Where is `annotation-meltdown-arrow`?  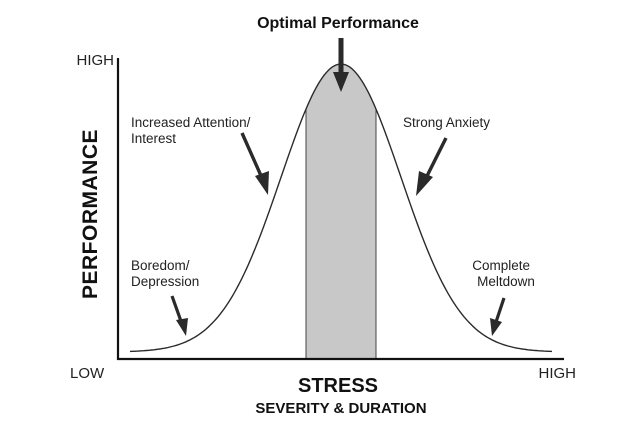
annotation-meltdown-arrow is located at coordinates (498, 316).